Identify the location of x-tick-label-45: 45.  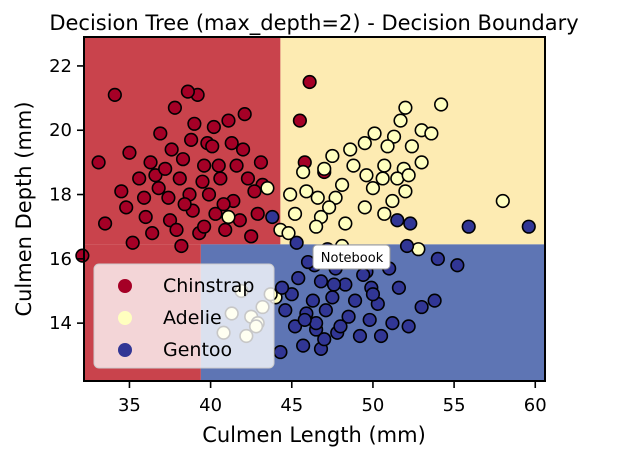
(291, 405).